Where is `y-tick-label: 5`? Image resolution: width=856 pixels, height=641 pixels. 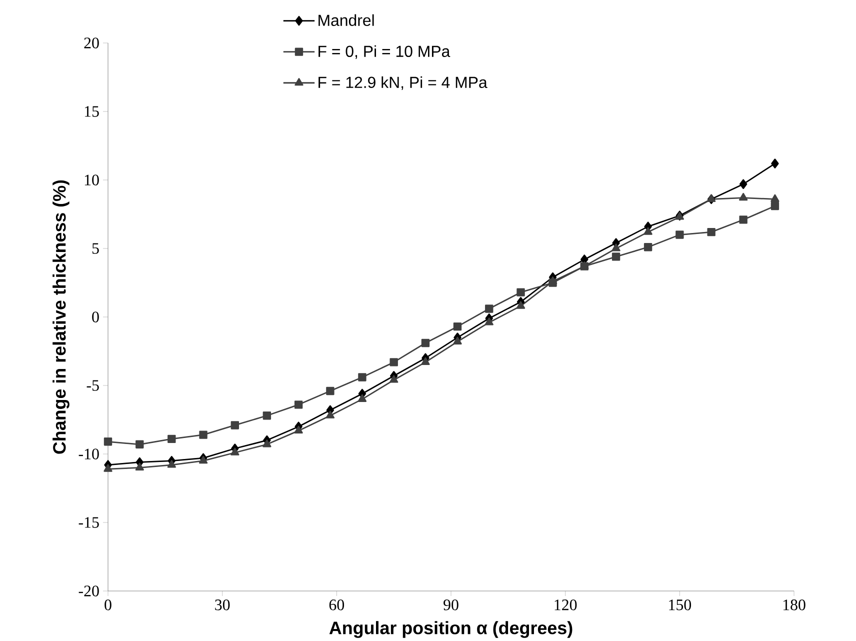 y-tick-label: 5 is located at coordinates (95, 248).